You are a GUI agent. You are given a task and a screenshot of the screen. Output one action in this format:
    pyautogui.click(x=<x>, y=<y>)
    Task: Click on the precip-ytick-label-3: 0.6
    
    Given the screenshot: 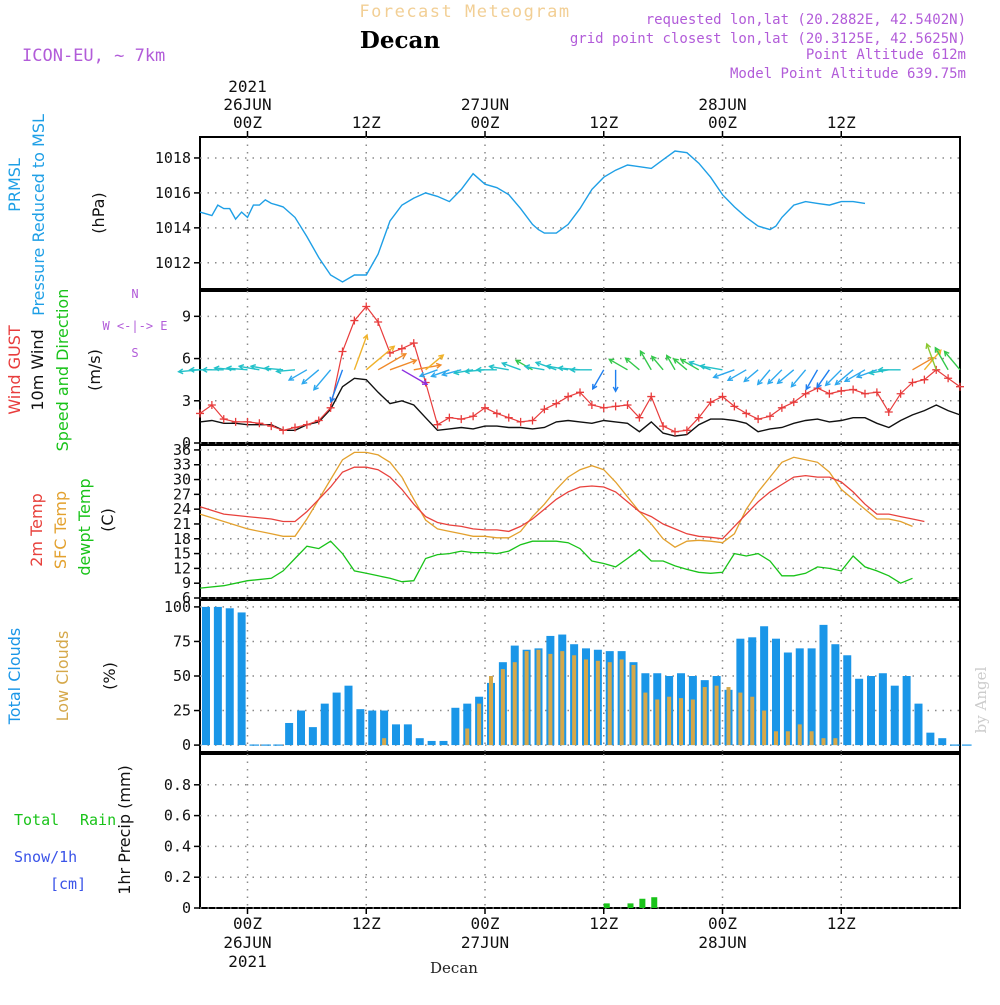 What is the action you would take?
    pyautogui.click(x=177, y=816)
    